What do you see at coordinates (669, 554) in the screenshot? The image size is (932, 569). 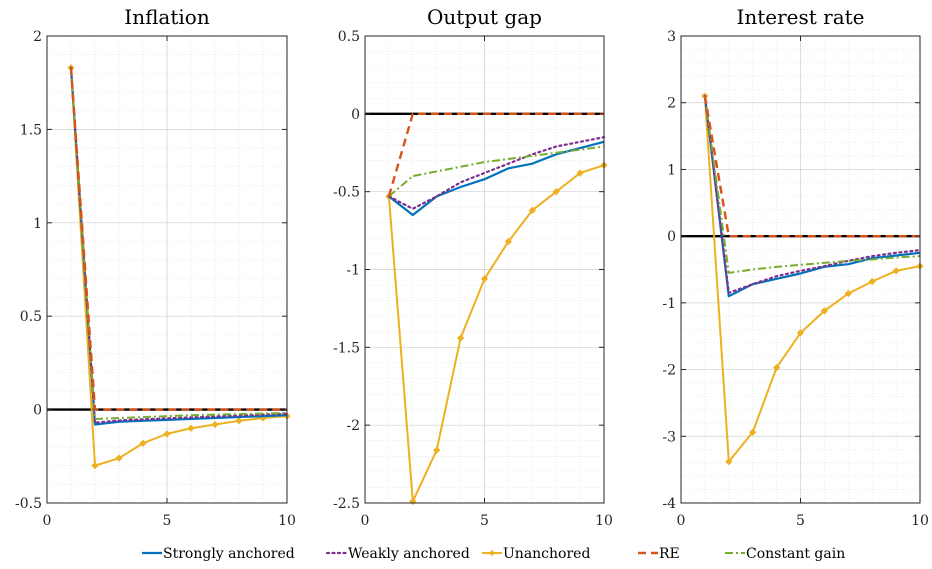 I see `legend-label: RE` at bounding box center [669, 554].